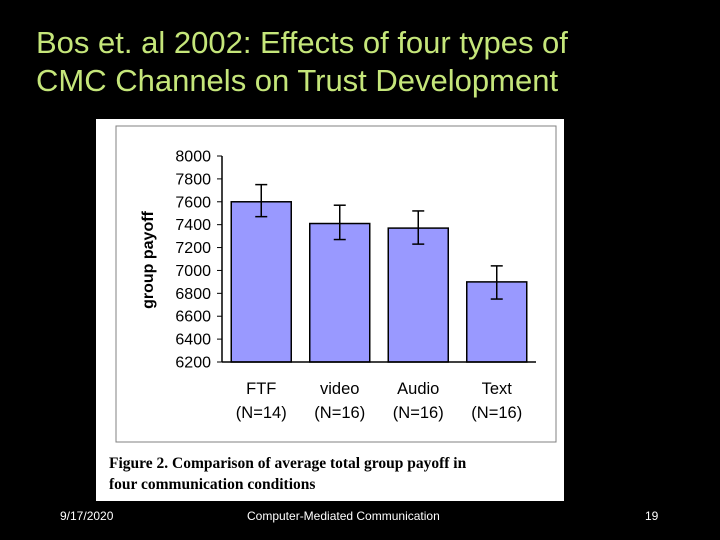  What do you see at coordinates (418, 389) in the screenshot?
I see `x-category-label: Audio` at bounding box center [418, 389].